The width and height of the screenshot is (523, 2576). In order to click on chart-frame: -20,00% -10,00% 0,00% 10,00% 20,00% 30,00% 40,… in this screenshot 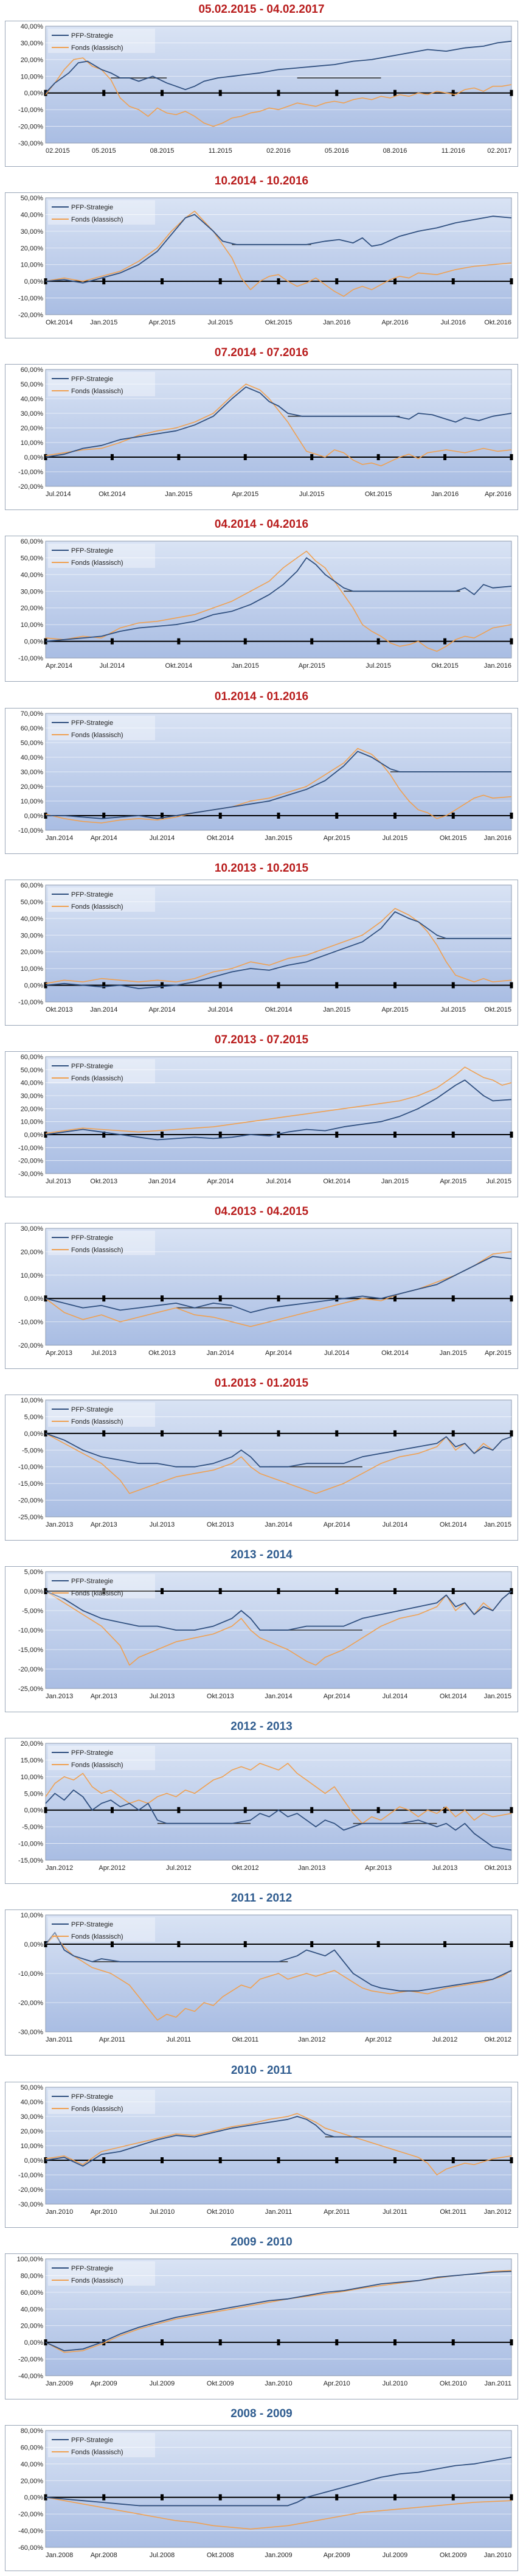, I will do `click(261, 437)`.